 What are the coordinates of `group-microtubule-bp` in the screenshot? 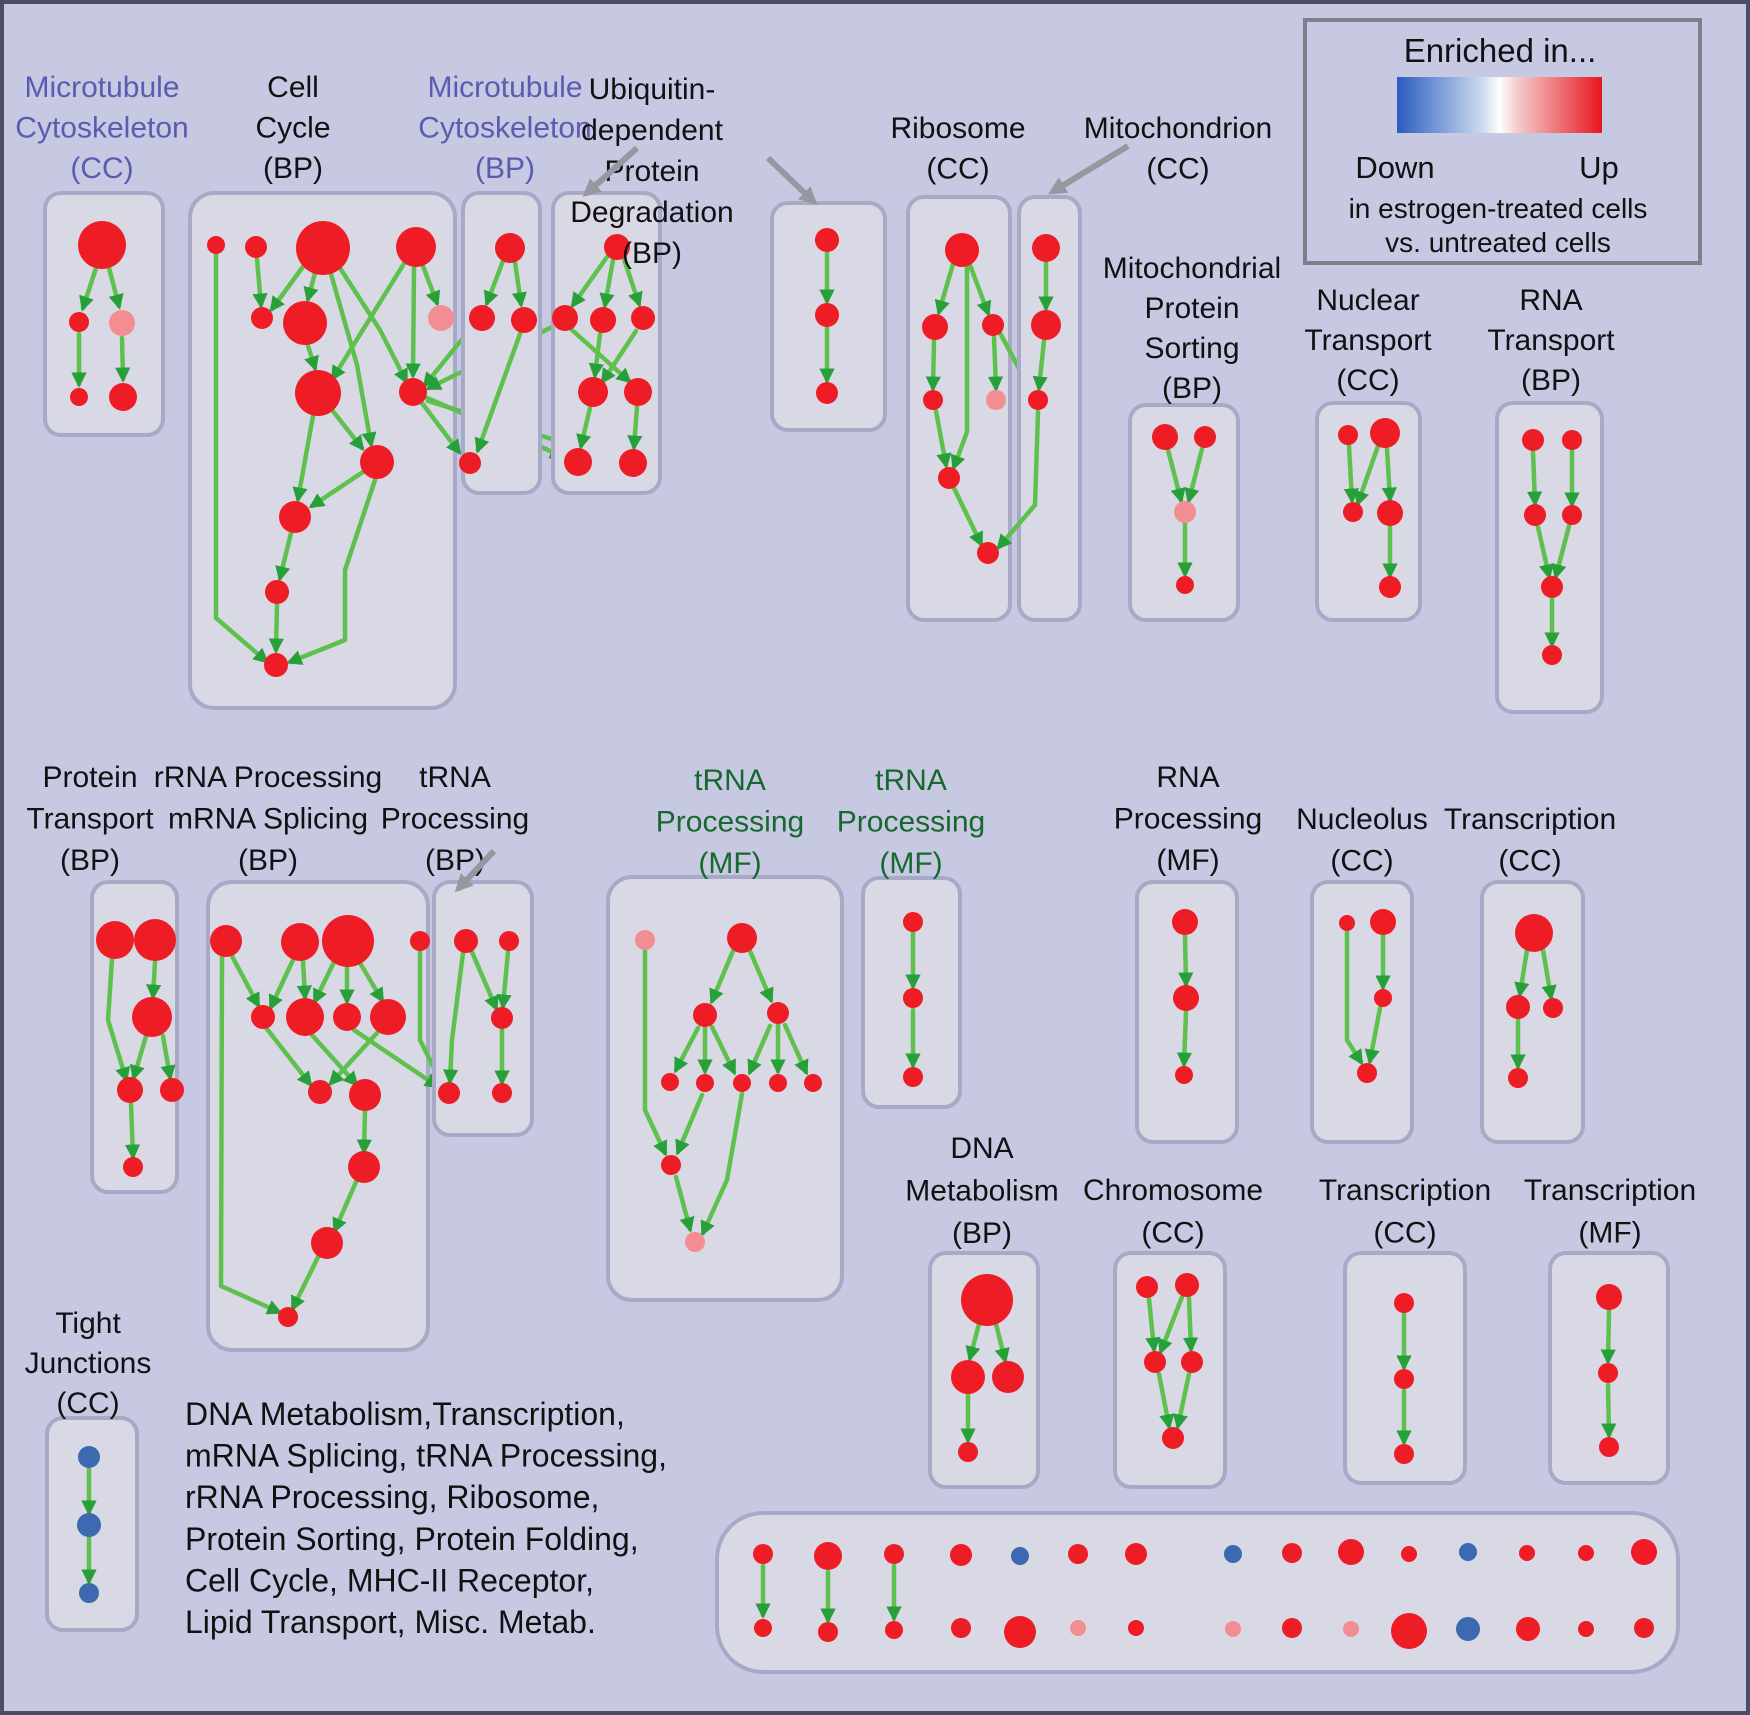 It's located at (500, 343).